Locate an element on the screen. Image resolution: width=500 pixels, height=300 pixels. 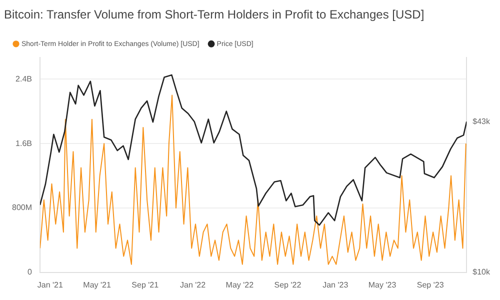
y2-tick-label: $10k is located at coordinates (481, 272).